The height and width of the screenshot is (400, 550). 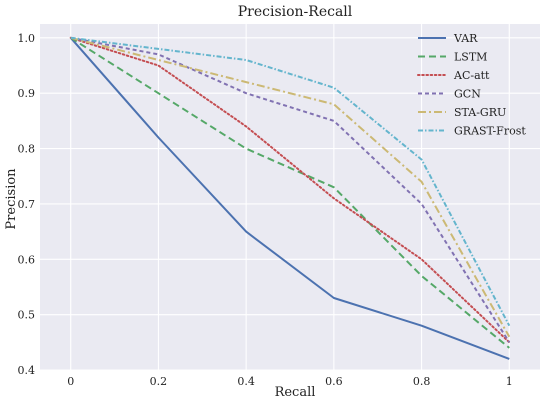 I want to click on legend-label: LSTM, so click(x=470, y=57).